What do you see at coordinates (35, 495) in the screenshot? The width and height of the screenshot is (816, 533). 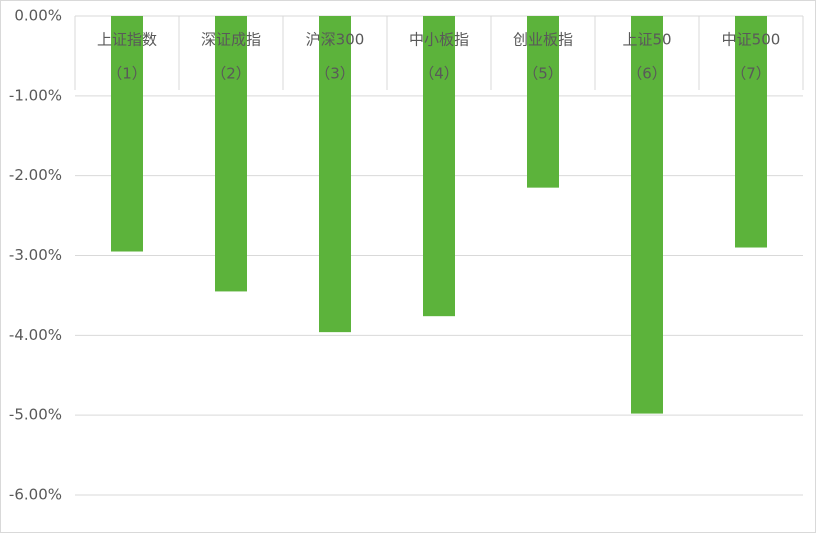 I see `y-tick-label: -6.00%` at bounding box center [35, 495].